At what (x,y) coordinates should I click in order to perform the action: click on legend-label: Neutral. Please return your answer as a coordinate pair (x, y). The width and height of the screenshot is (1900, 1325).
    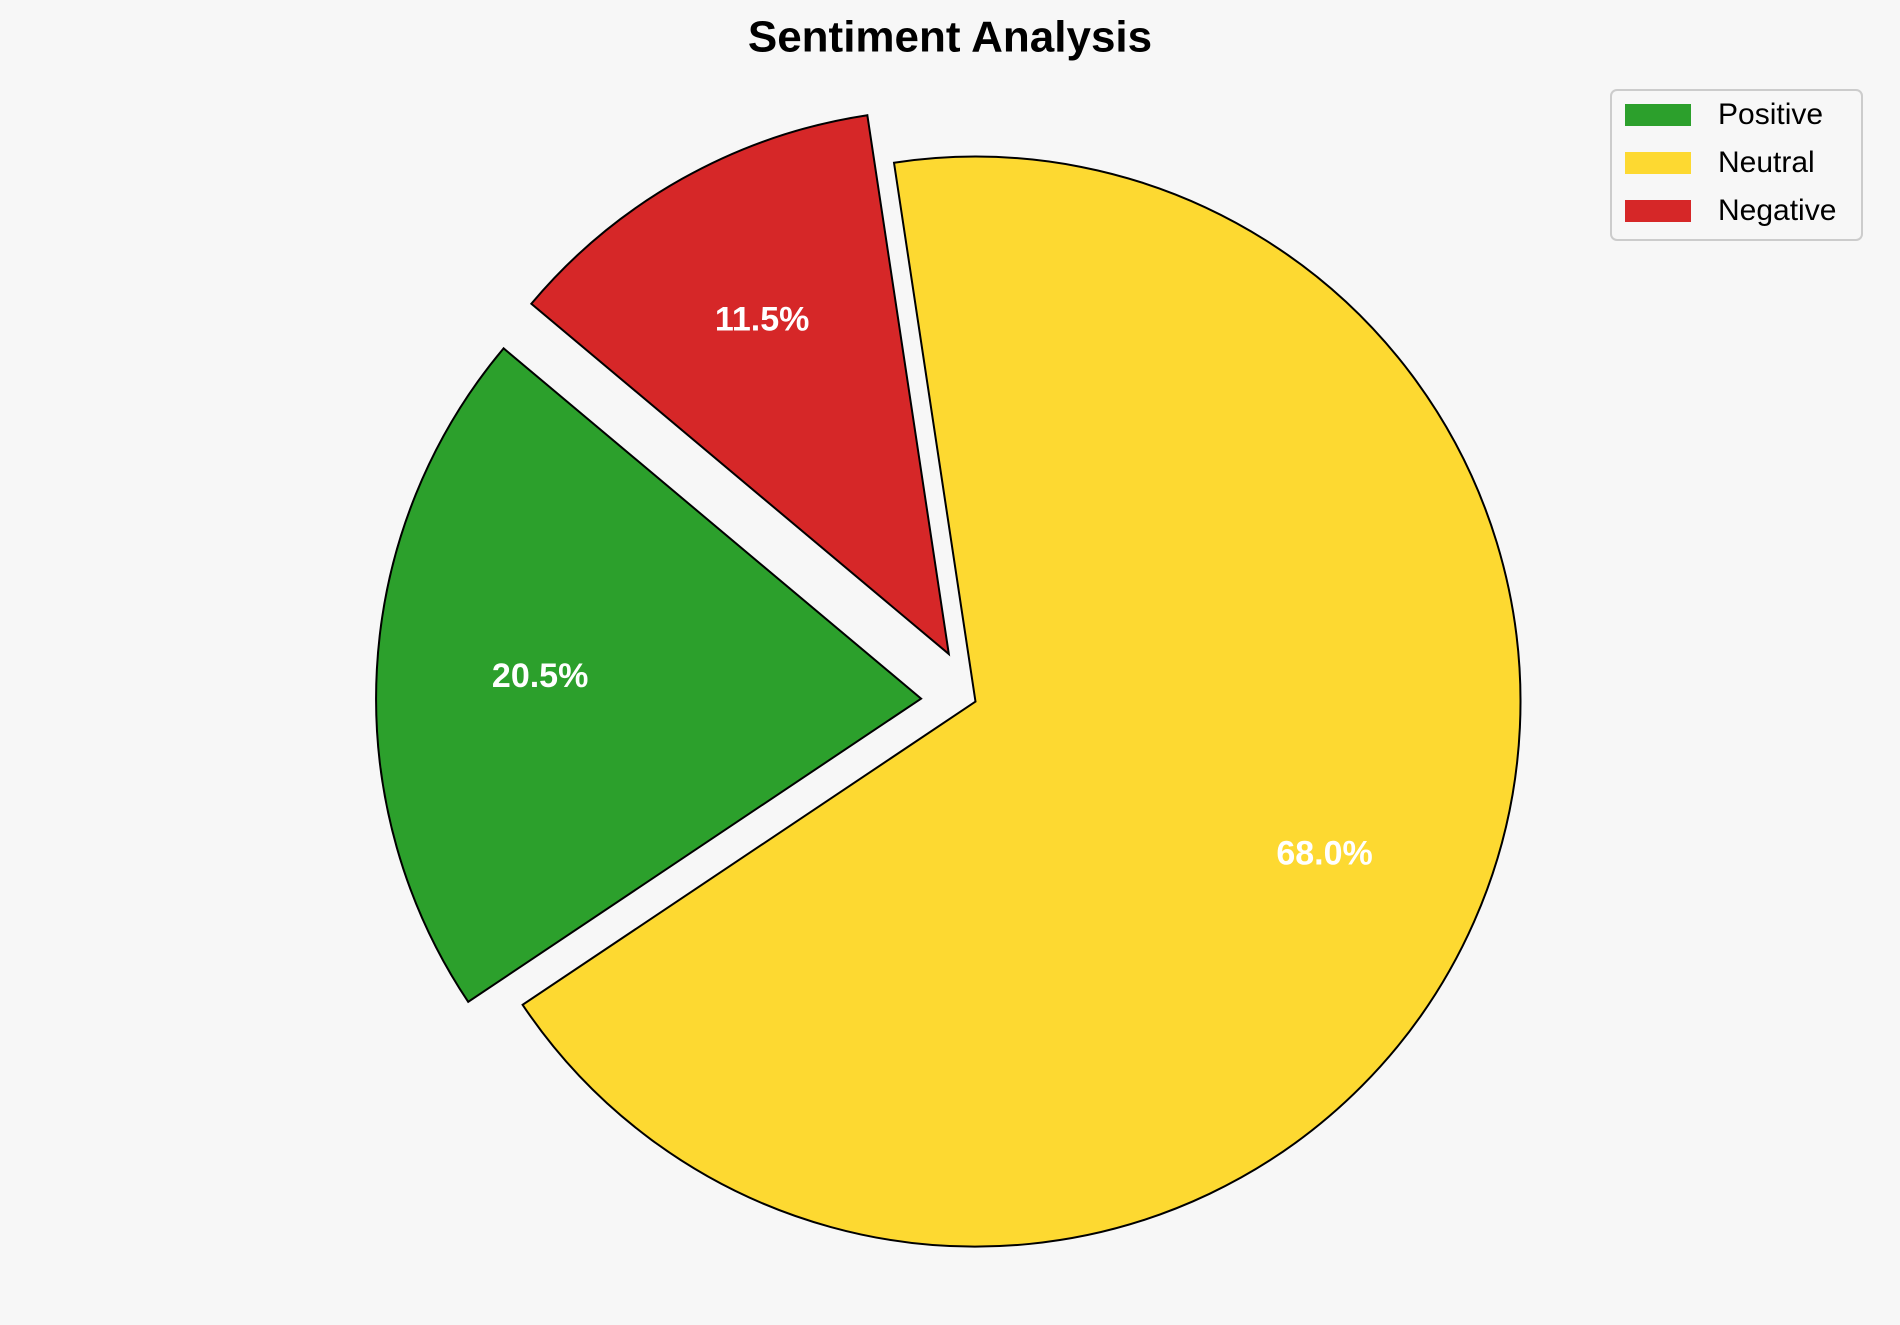
    Looking at the image, I should click on (1766, 162).